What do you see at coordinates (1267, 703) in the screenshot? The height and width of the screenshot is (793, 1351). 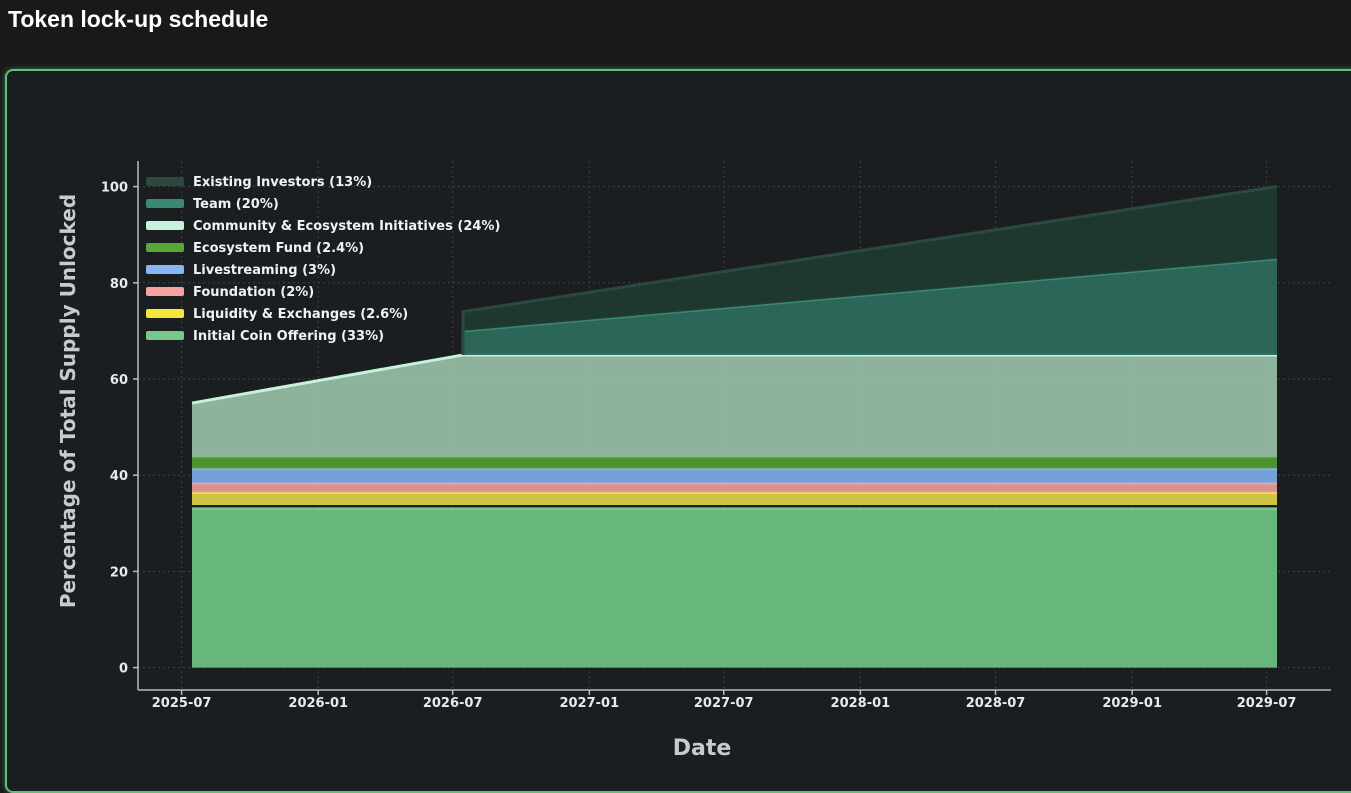 I see `x-tick-label: 2029-07` at bounding box center [1267, 703].